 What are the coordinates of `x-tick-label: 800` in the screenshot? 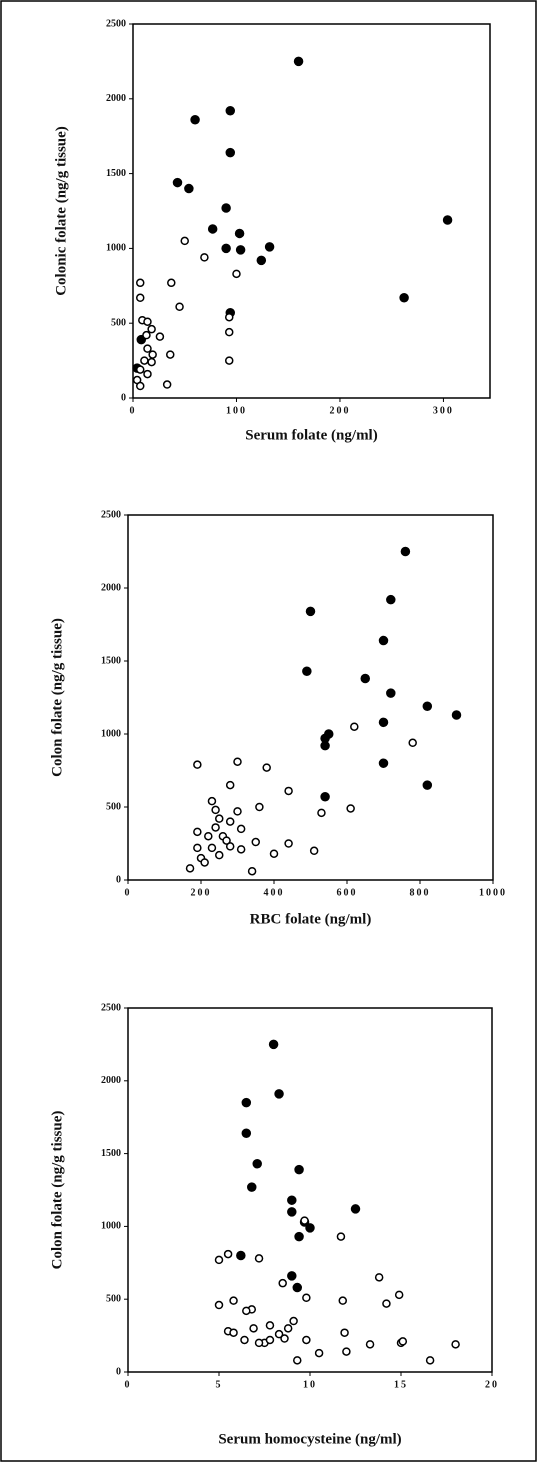 It's located at (420, 892).